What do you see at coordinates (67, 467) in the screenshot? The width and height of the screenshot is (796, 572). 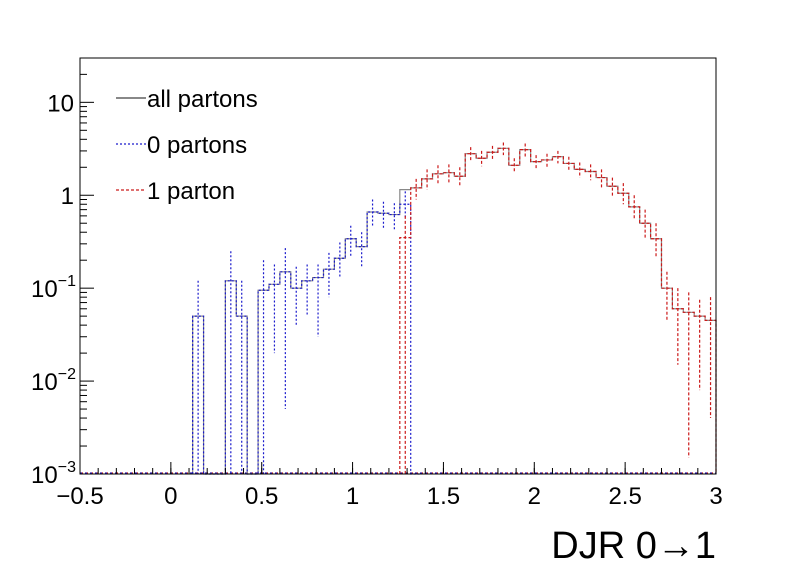 I see `y-tick-exponent: −3` at bounding box center [67, 467].